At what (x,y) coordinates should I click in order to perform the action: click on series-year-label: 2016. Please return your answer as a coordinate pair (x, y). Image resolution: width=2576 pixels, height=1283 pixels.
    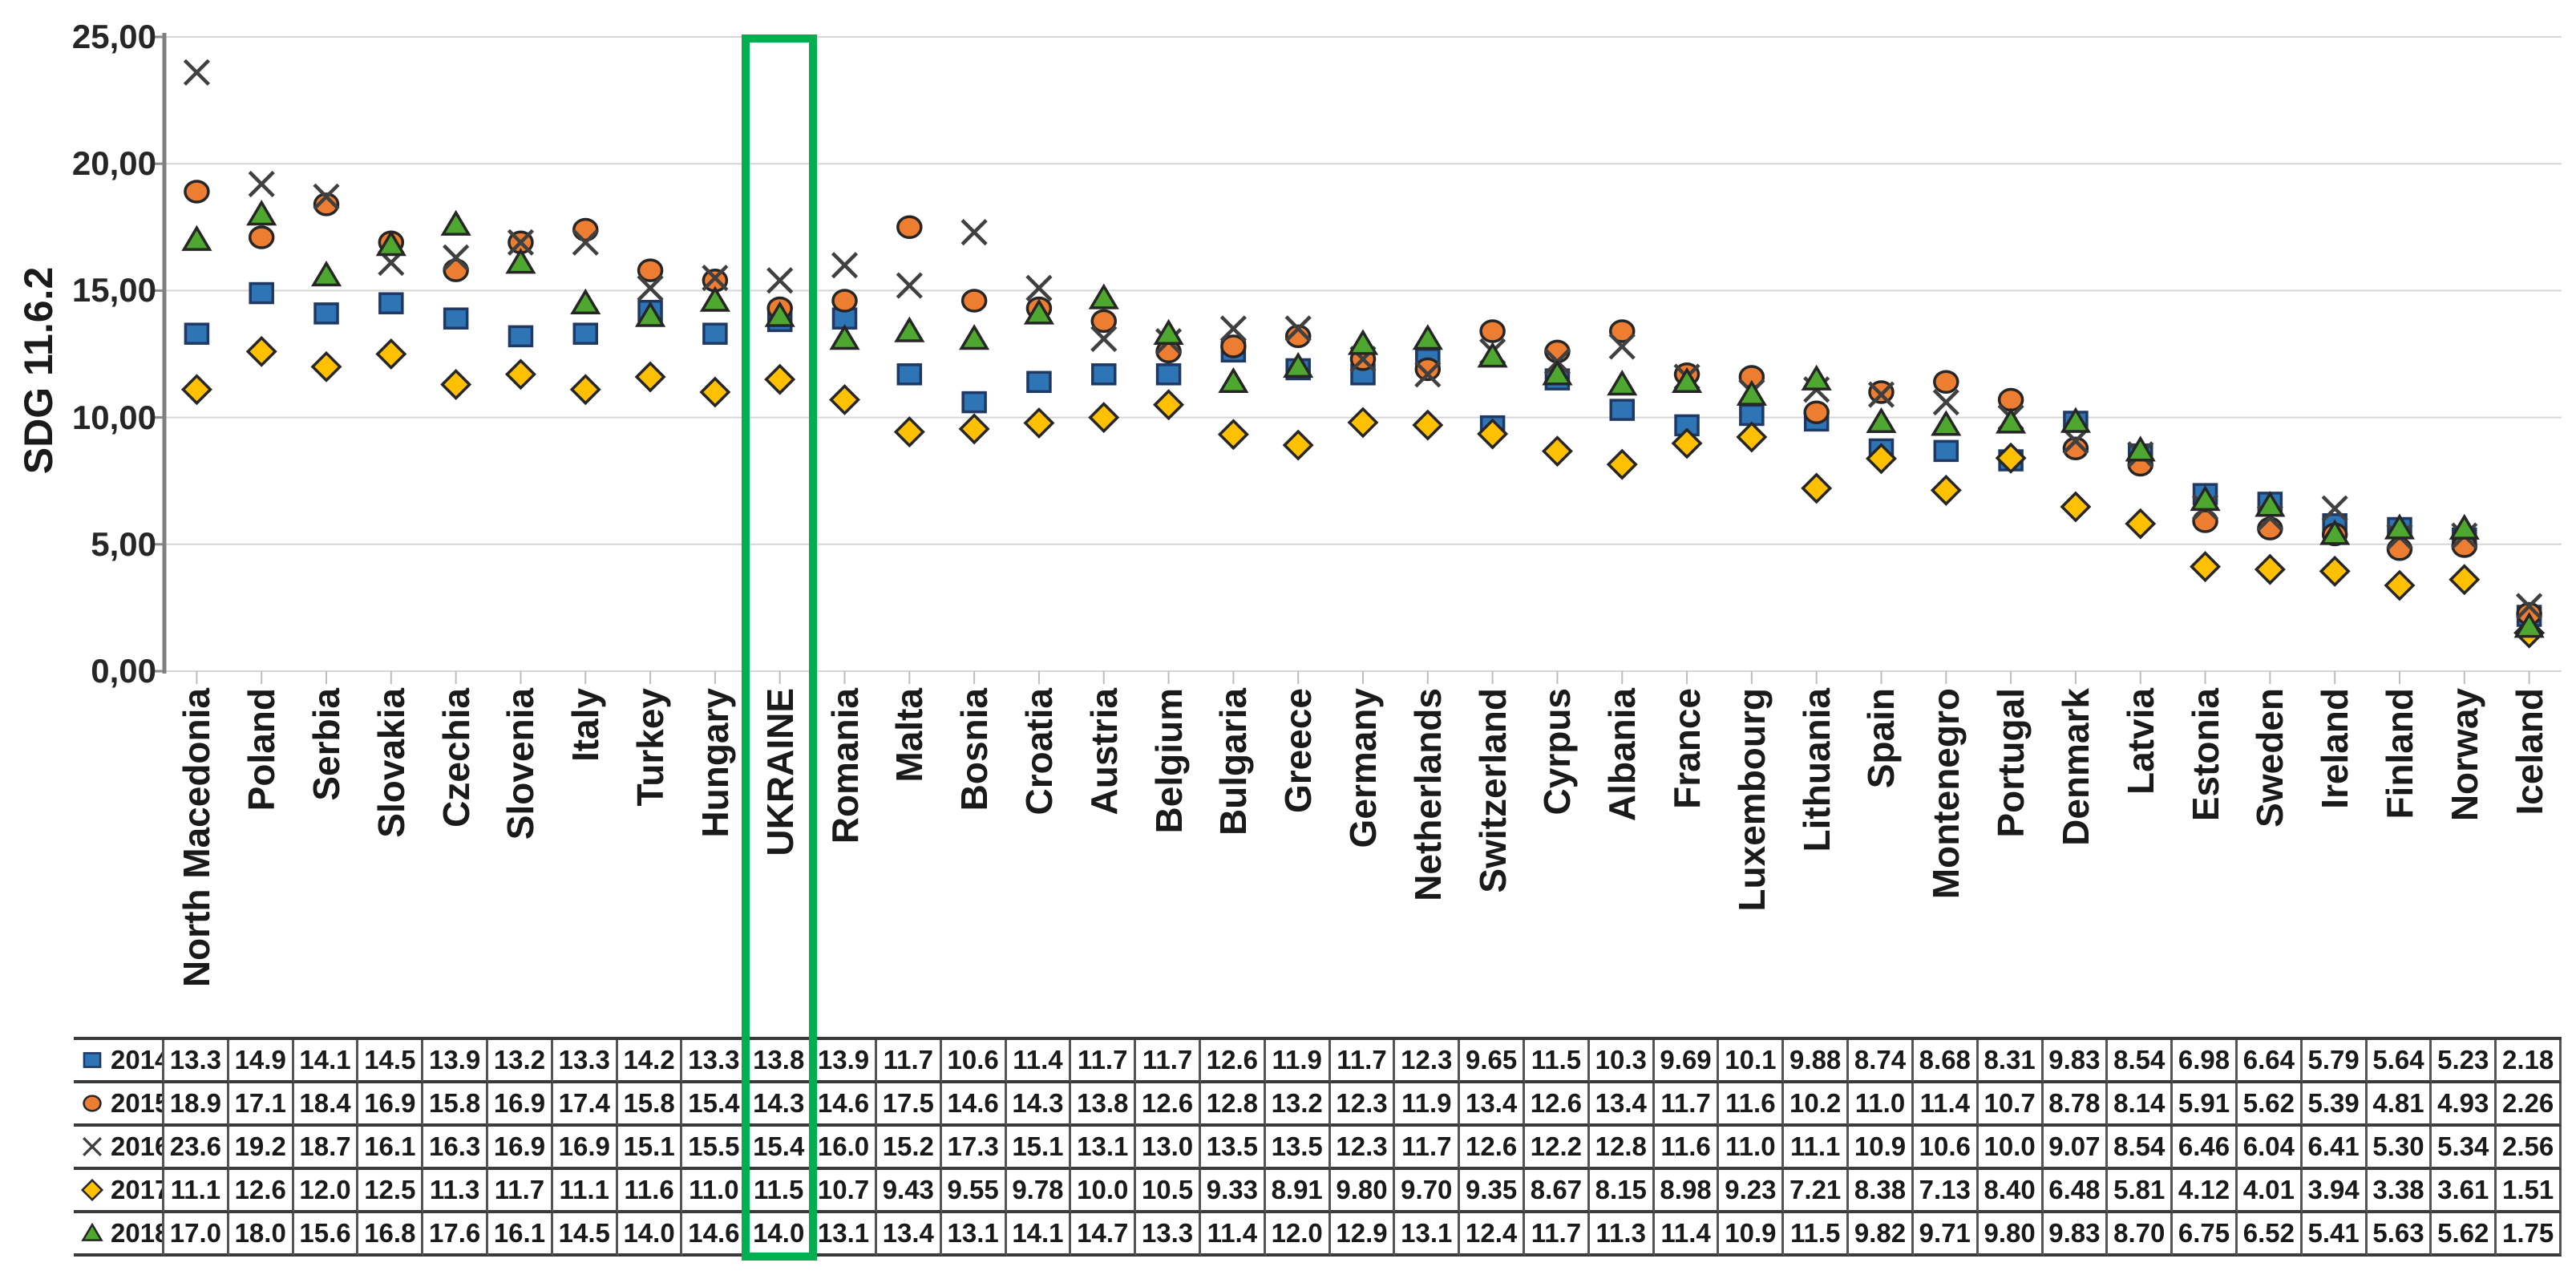
    Looking at the image, I should click on (137, 1146).